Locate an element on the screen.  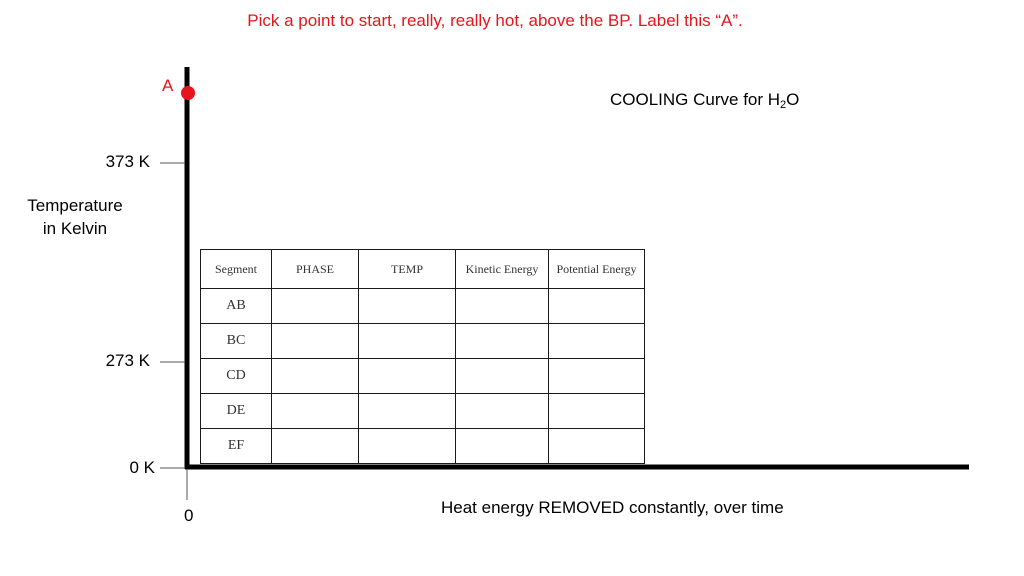
segment-cell: DE is located at coordinates (236, 411).